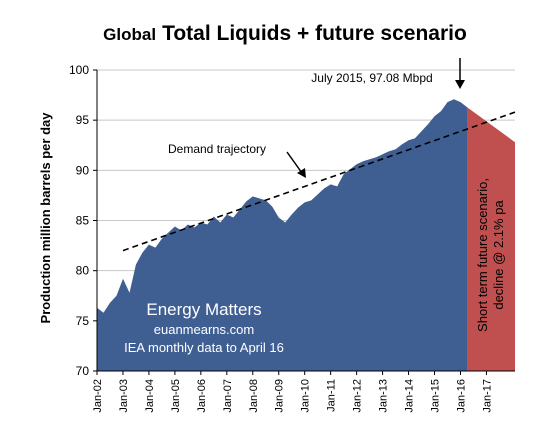 The width and height of the screenshot is (550, 428). Describe the element at coordinates (410, 396) in the screenshot. I see `x-tick-label-jan-14: Jan-14` at that location.